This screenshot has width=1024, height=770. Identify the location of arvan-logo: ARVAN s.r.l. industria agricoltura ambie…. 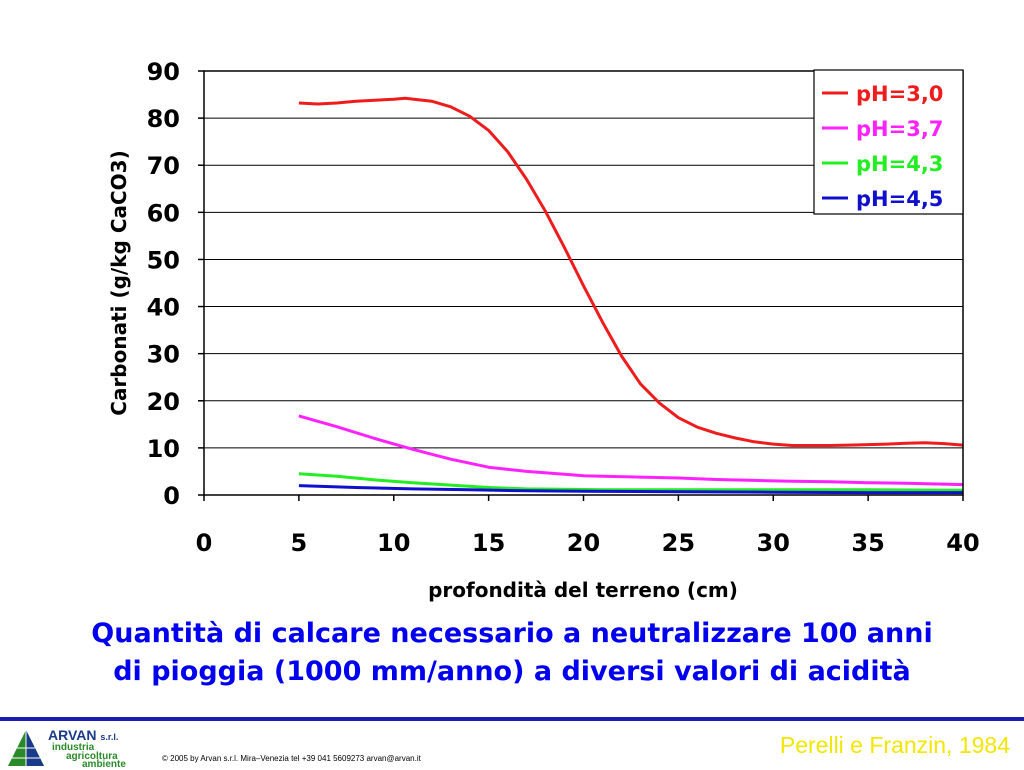
(81, 748).